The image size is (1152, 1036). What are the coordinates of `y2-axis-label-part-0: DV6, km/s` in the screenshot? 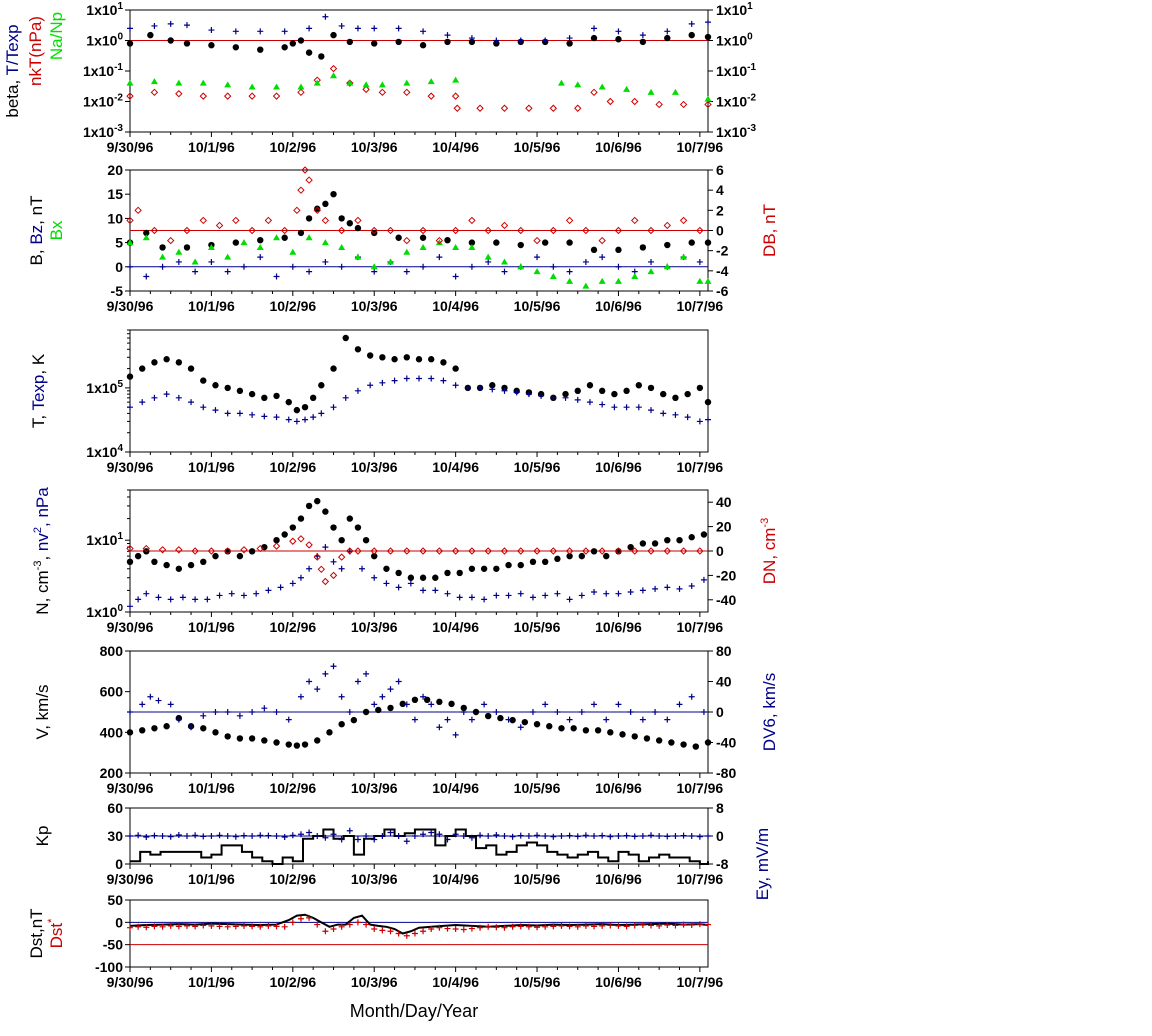 It's located at (769, 712).